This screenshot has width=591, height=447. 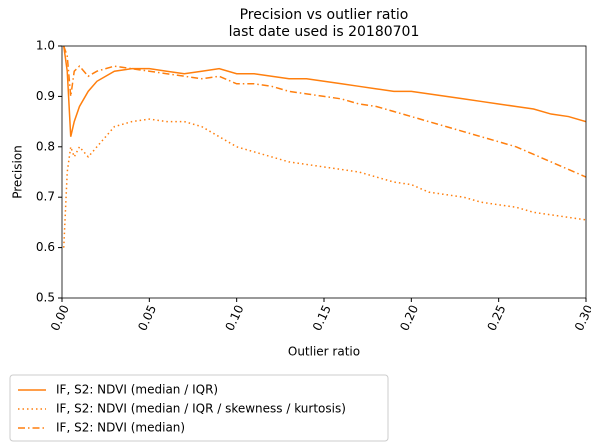 What do you see at coordinates (147, 318) in the screenshot?
I see `x-tick-label: 0.05` at bounding box center [147, 318].